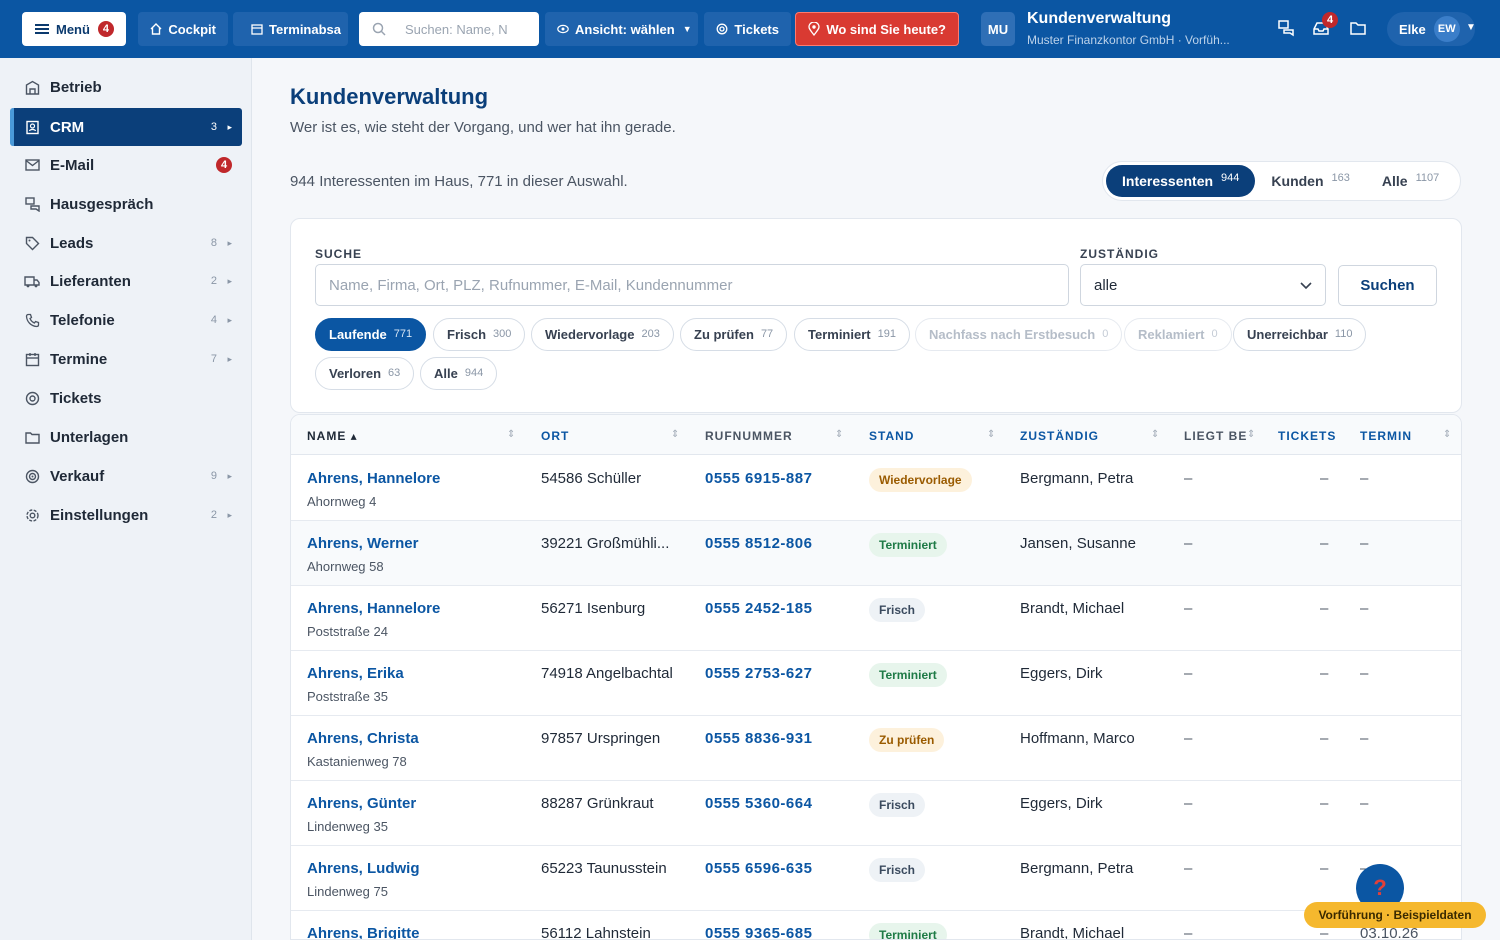 The image size is (1500, 940). Describe the element at coordinates (920, 480) in the screenshot. I see `status-badge-label: Wiedervorlage` at that location.